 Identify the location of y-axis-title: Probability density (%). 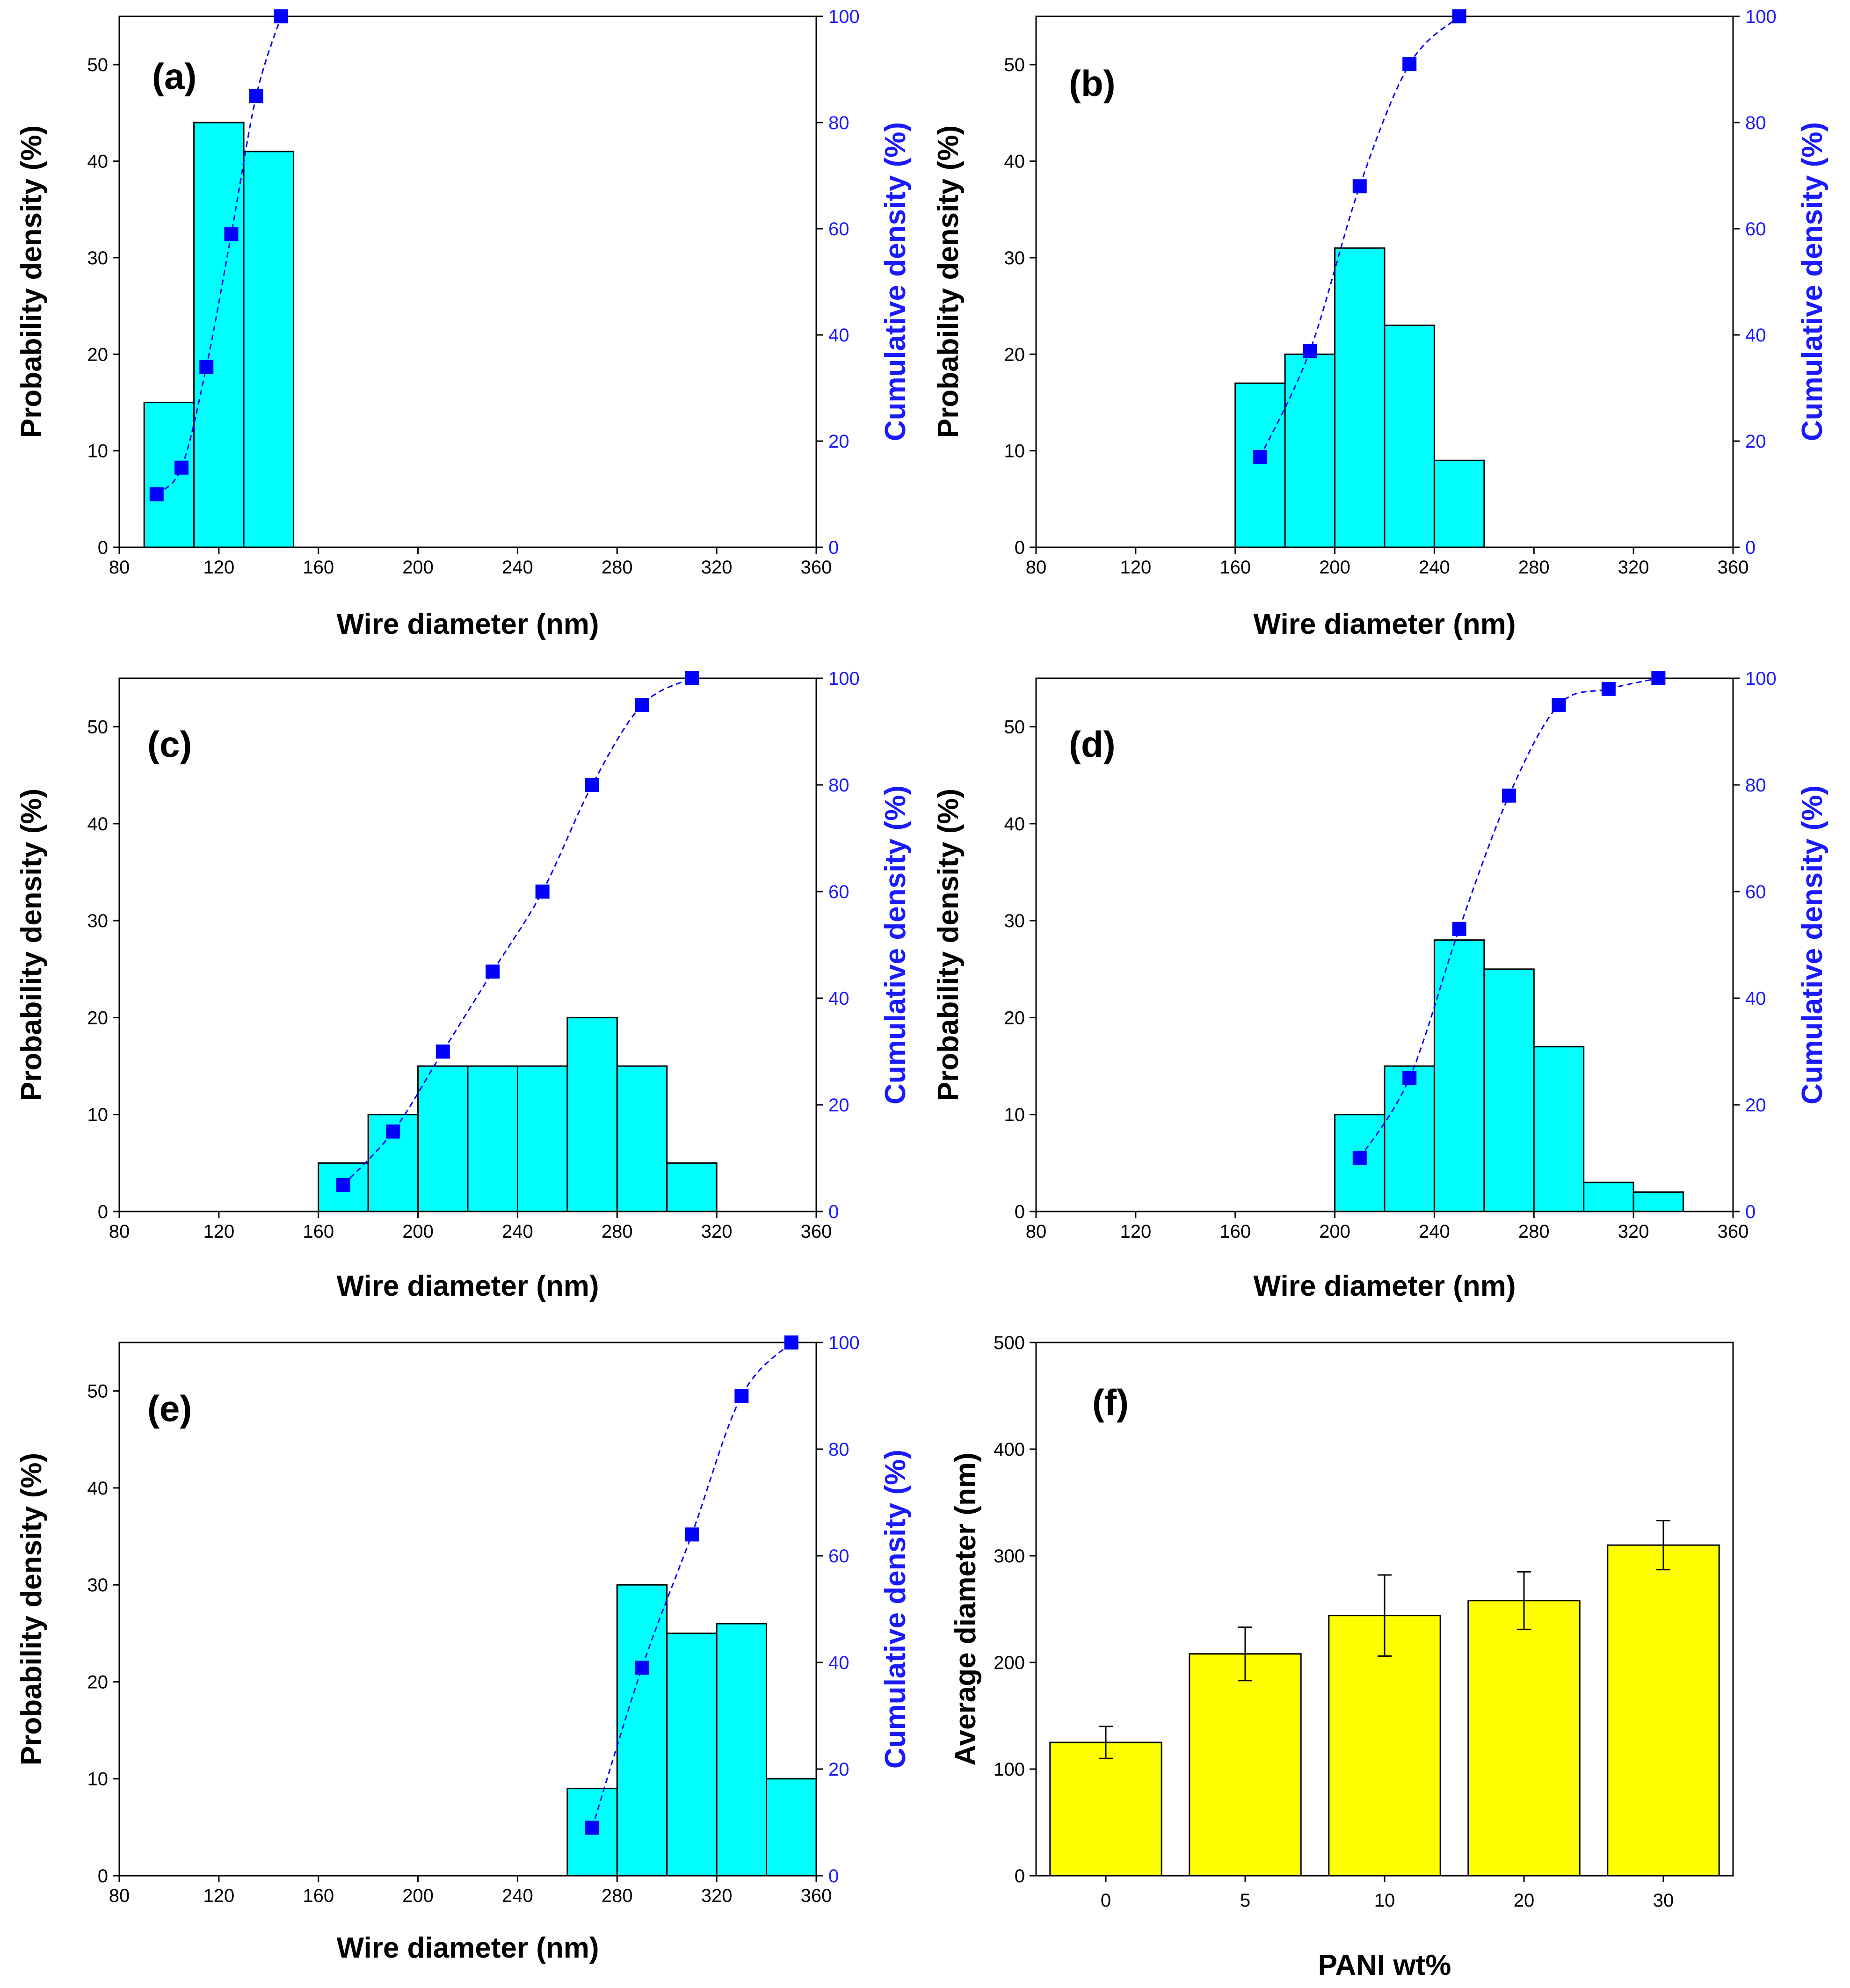
(31, 281).